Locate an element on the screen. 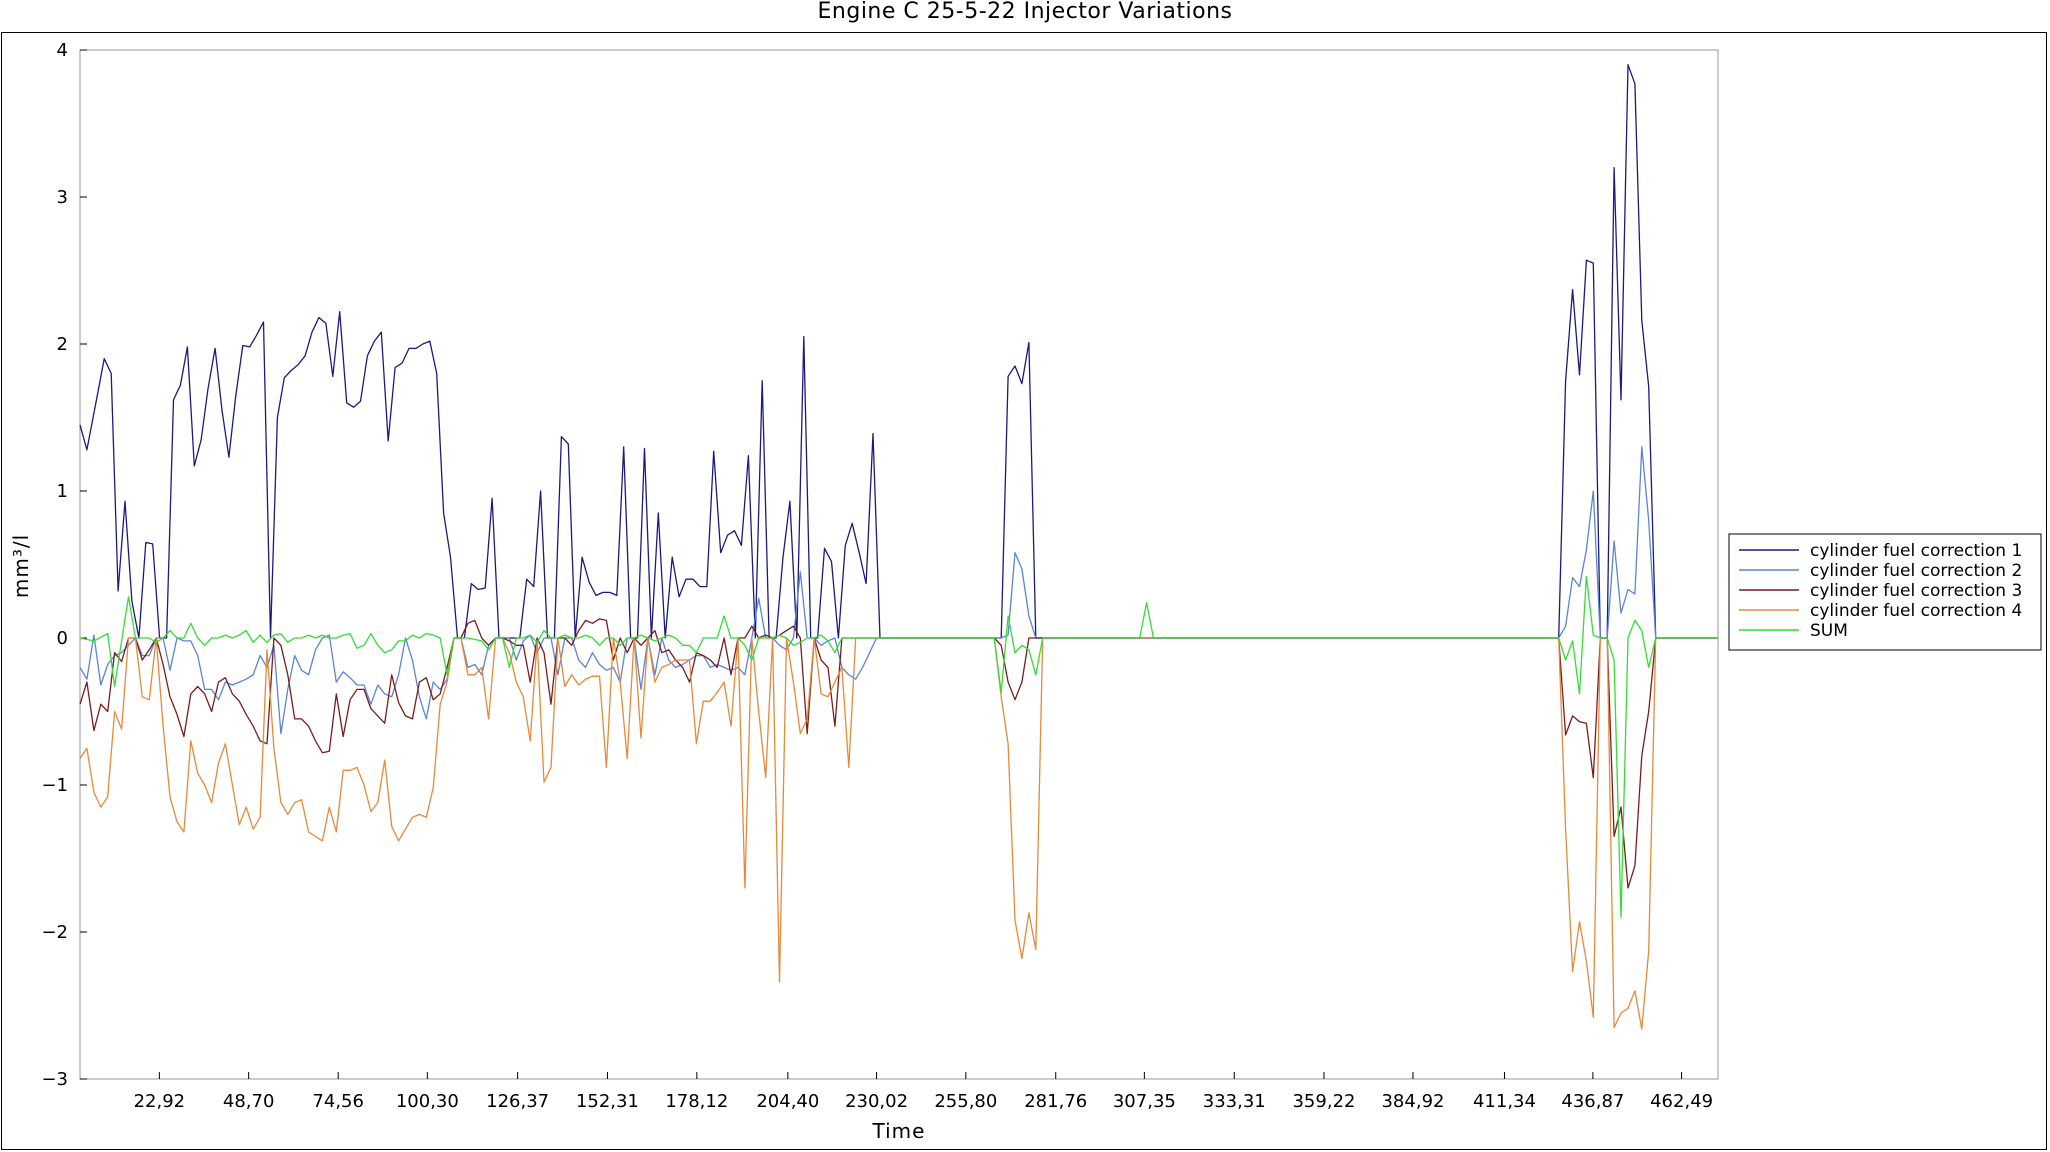 The height and width of the screenshot is (1152, 2050). x-tick-label: 411,34 is located at coordinates (1504, 1101).